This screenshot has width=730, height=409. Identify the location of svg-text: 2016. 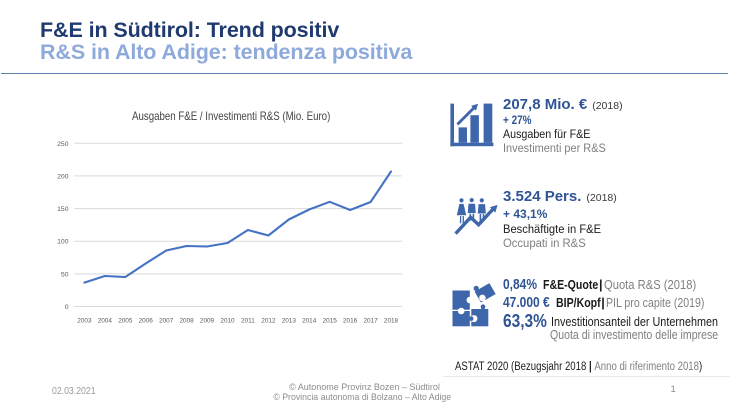
(350, 321).